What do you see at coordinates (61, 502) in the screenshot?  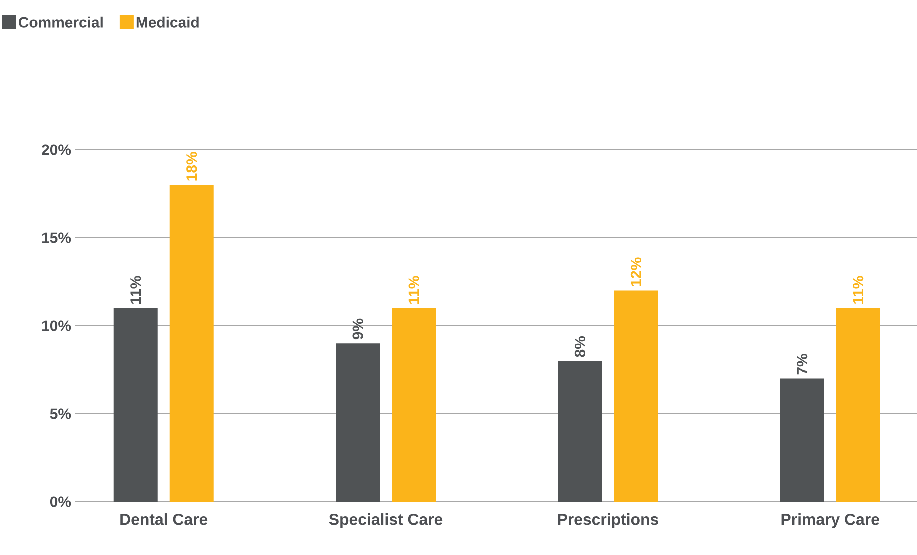 I see `y-tick-label: 0%` at bounding box center [61, 502].